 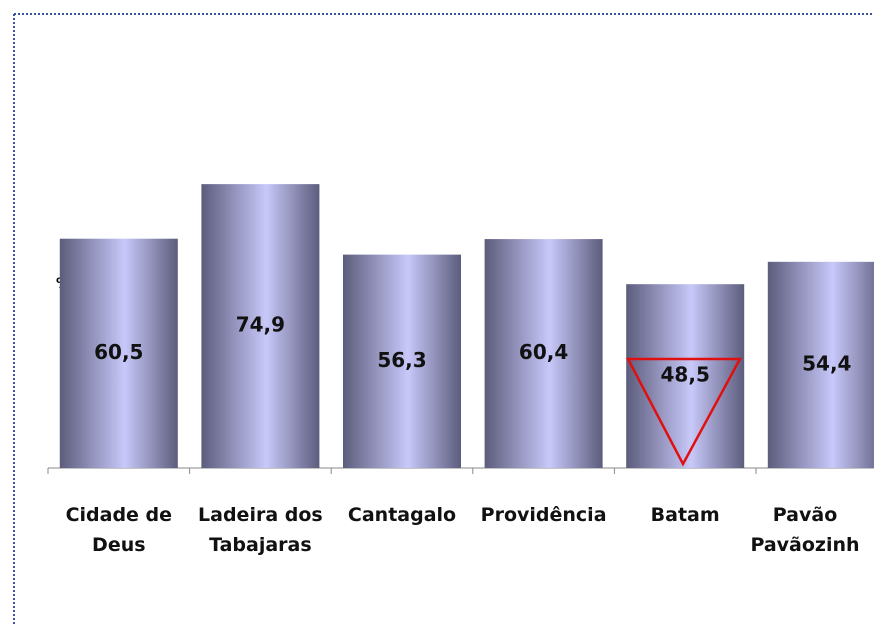 What do you see at coordinates (826, 363) in the screenshot?
I see `value-label: 54,4` at bounding box center [826, 363].